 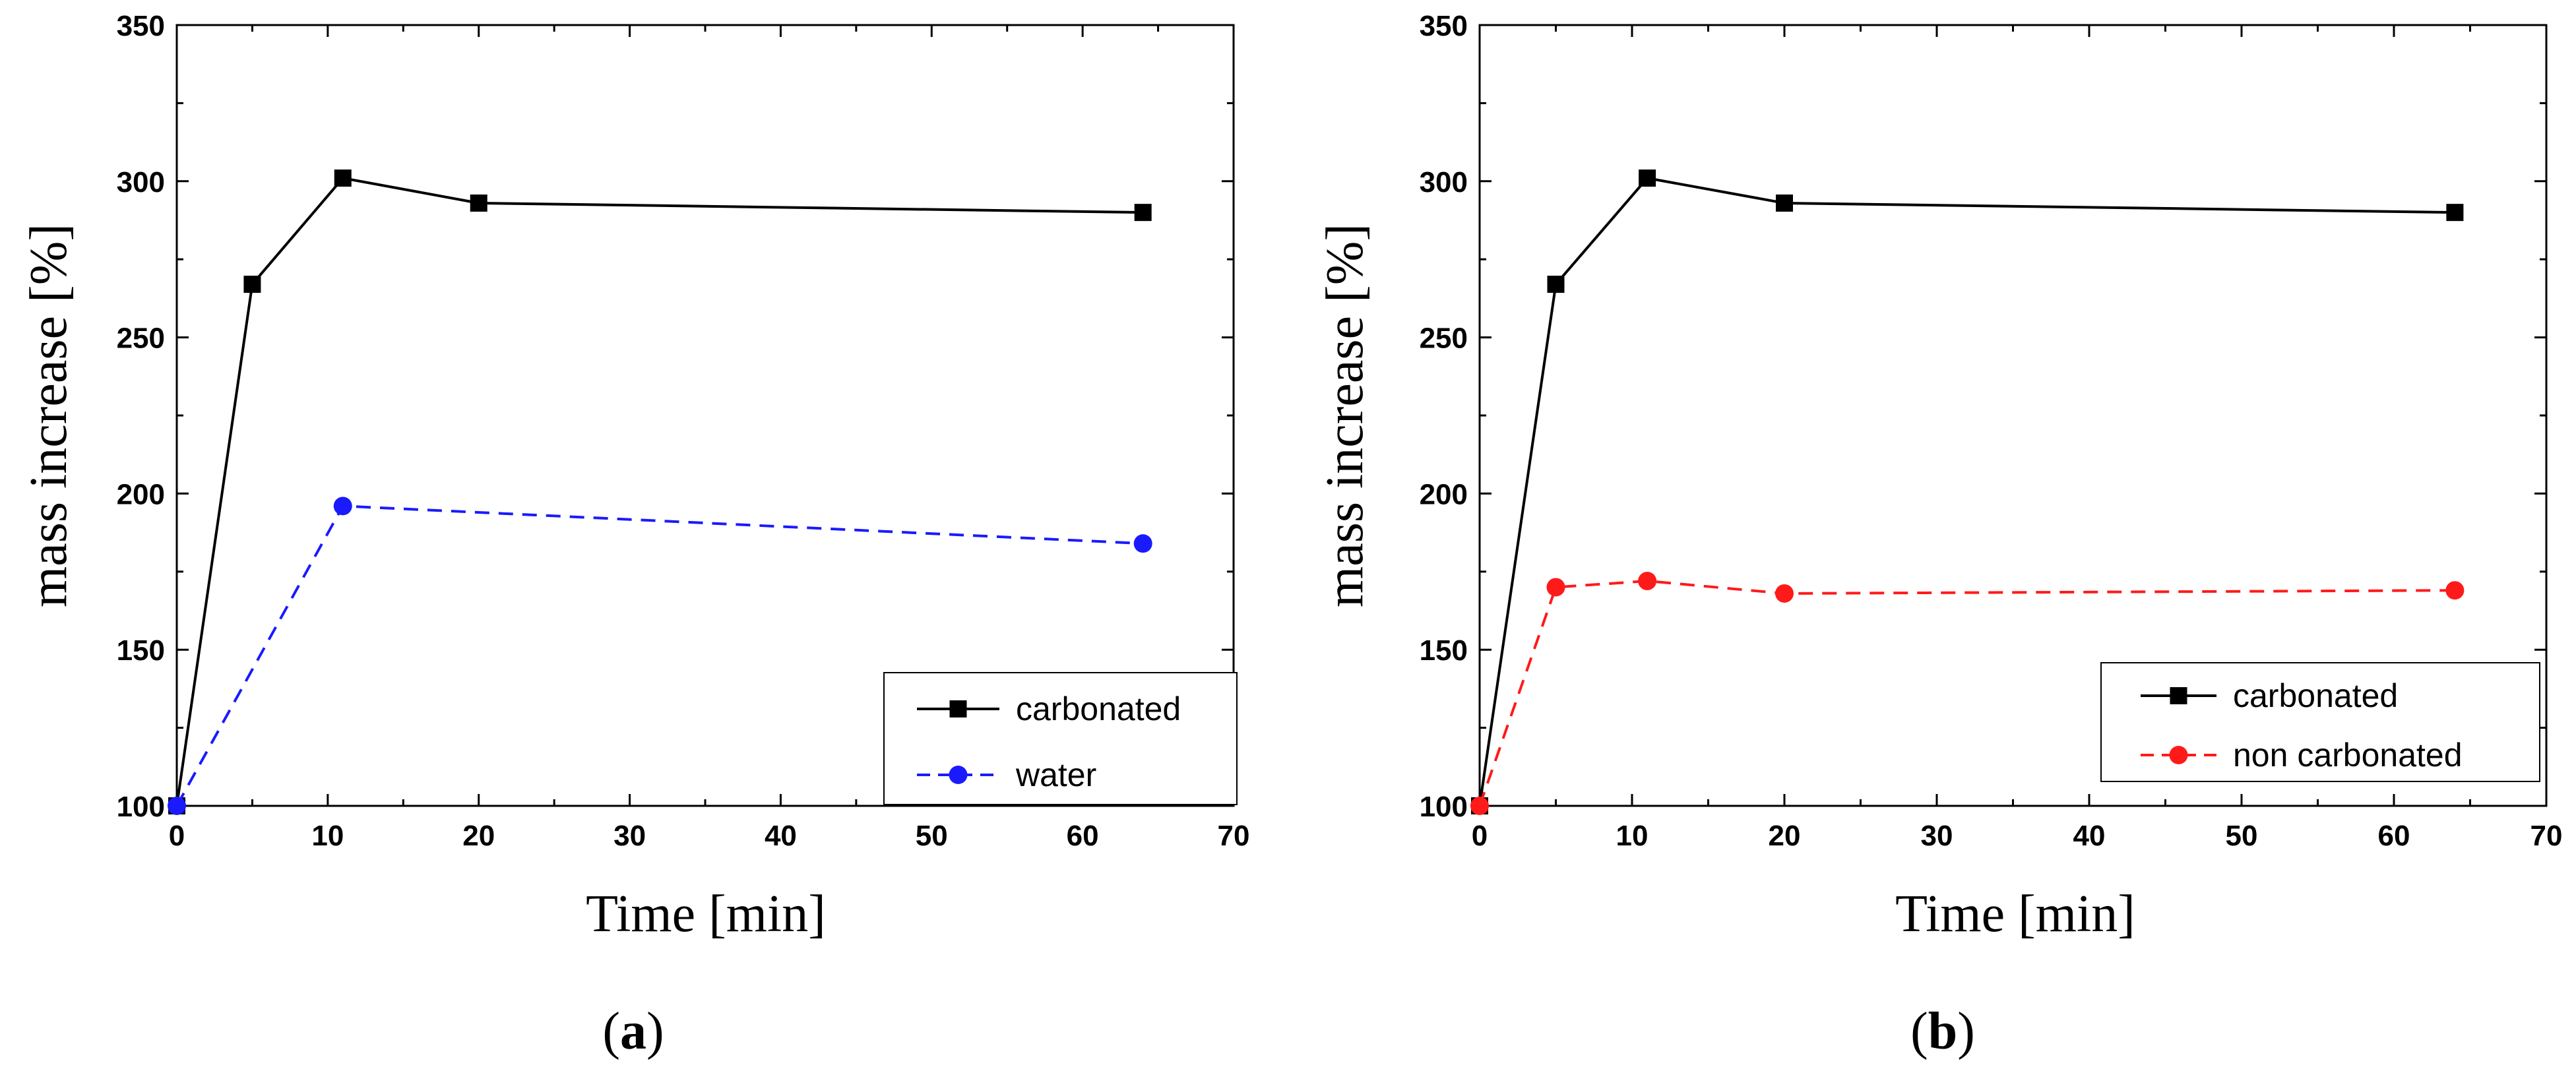 I want to click on legend-label: non carbonated, so click(x=2348, y=755).